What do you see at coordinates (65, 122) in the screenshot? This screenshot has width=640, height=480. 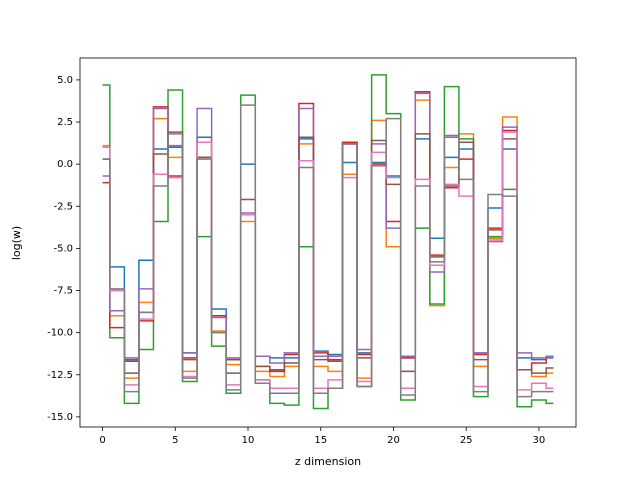 I see `y-tick-label: 2.5` at bounding box center [65, 122].